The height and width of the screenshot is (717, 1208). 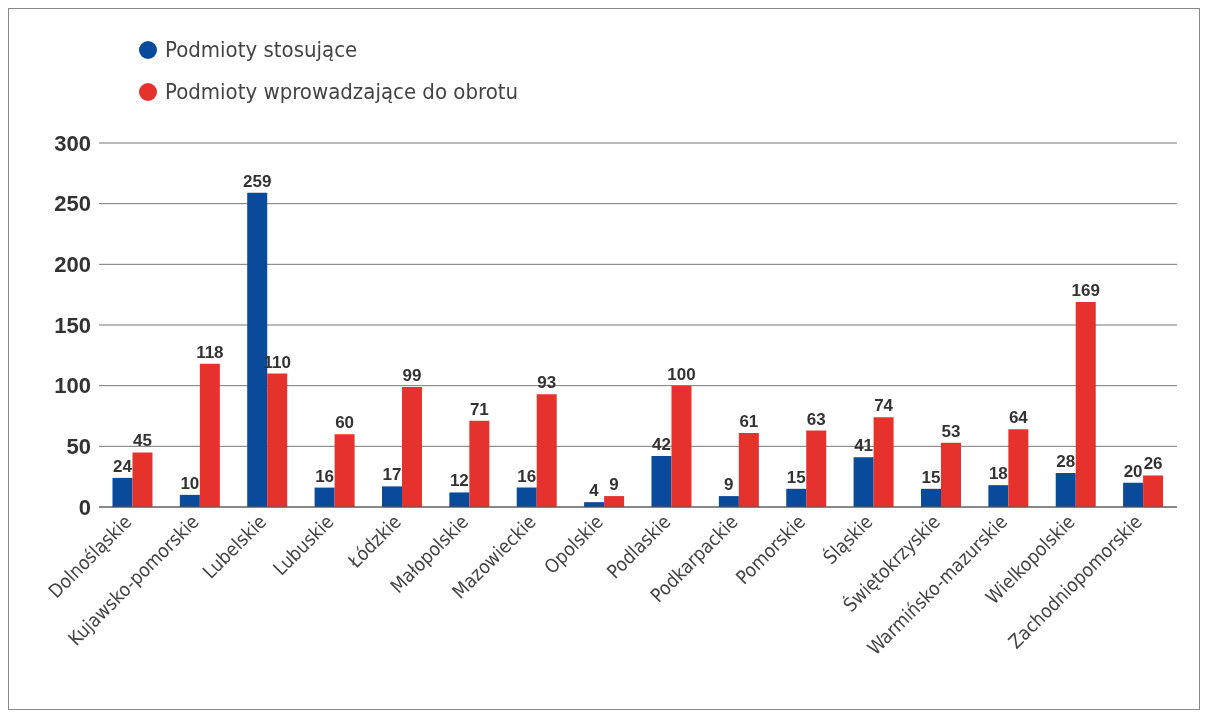 What do you see at coordinates (84, 507) in the screenshot?
I see `y-tick-label: 0` at bounding box center [84, 507].